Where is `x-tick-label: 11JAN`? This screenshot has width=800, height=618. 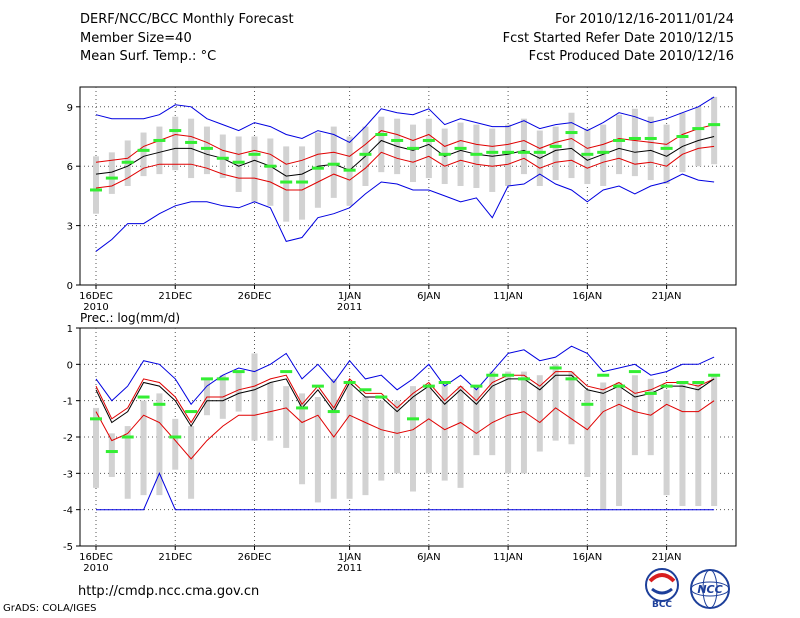
x-tick-label: 11JAN is located at coordinates (508, 296).